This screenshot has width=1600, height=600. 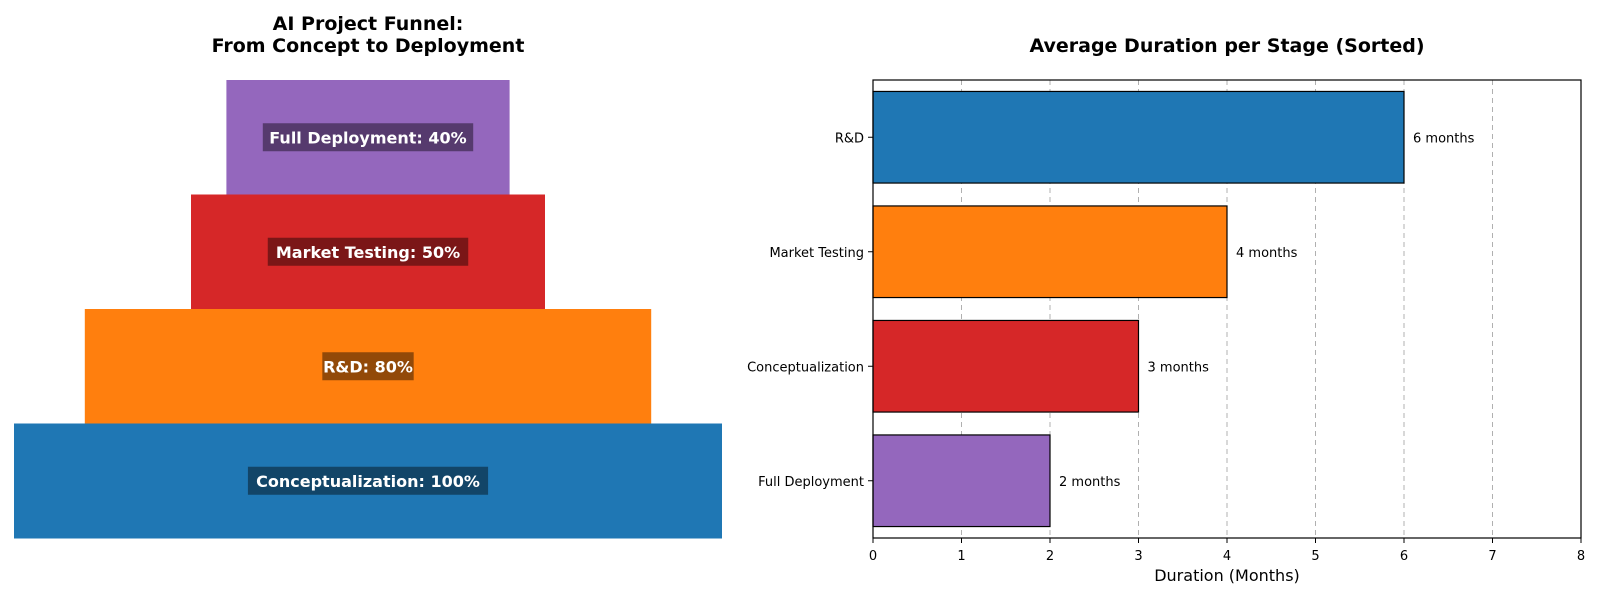 What do you see at coordinates (1315, 556) in the screenshot?
I see `x-tick-label: 5` at bounding box center [1315, 556].